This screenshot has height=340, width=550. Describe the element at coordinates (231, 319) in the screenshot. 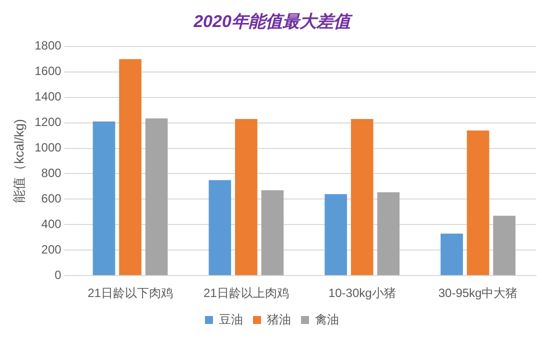

I see `legend-label: 豆油` at that location.